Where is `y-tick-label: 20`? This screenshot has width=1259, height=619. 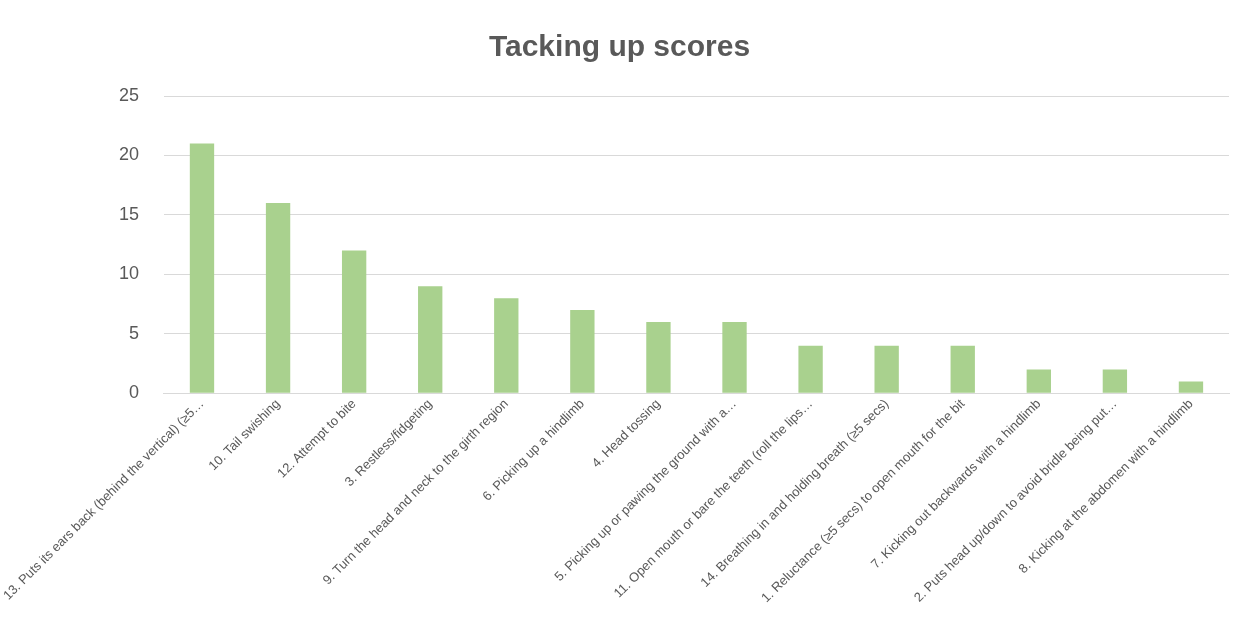
y-tick-label: 20 is located at coordinates (128, 154).